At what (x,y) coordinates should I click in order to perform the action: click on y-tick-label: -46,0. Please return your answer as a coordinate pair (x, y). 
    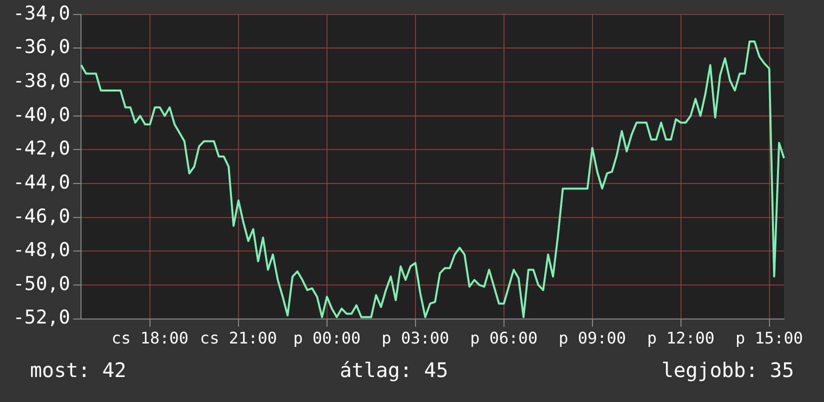
    Looking at the image, I should click on (41, 216).